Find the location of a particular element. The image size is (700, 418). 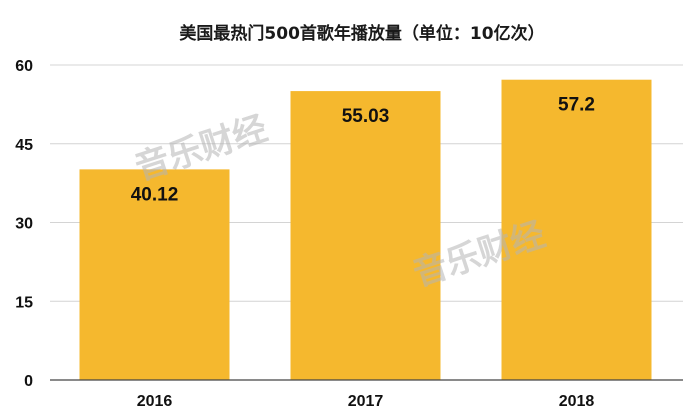

bar-value-label: 55.03 is located at coordinates (366, 116).